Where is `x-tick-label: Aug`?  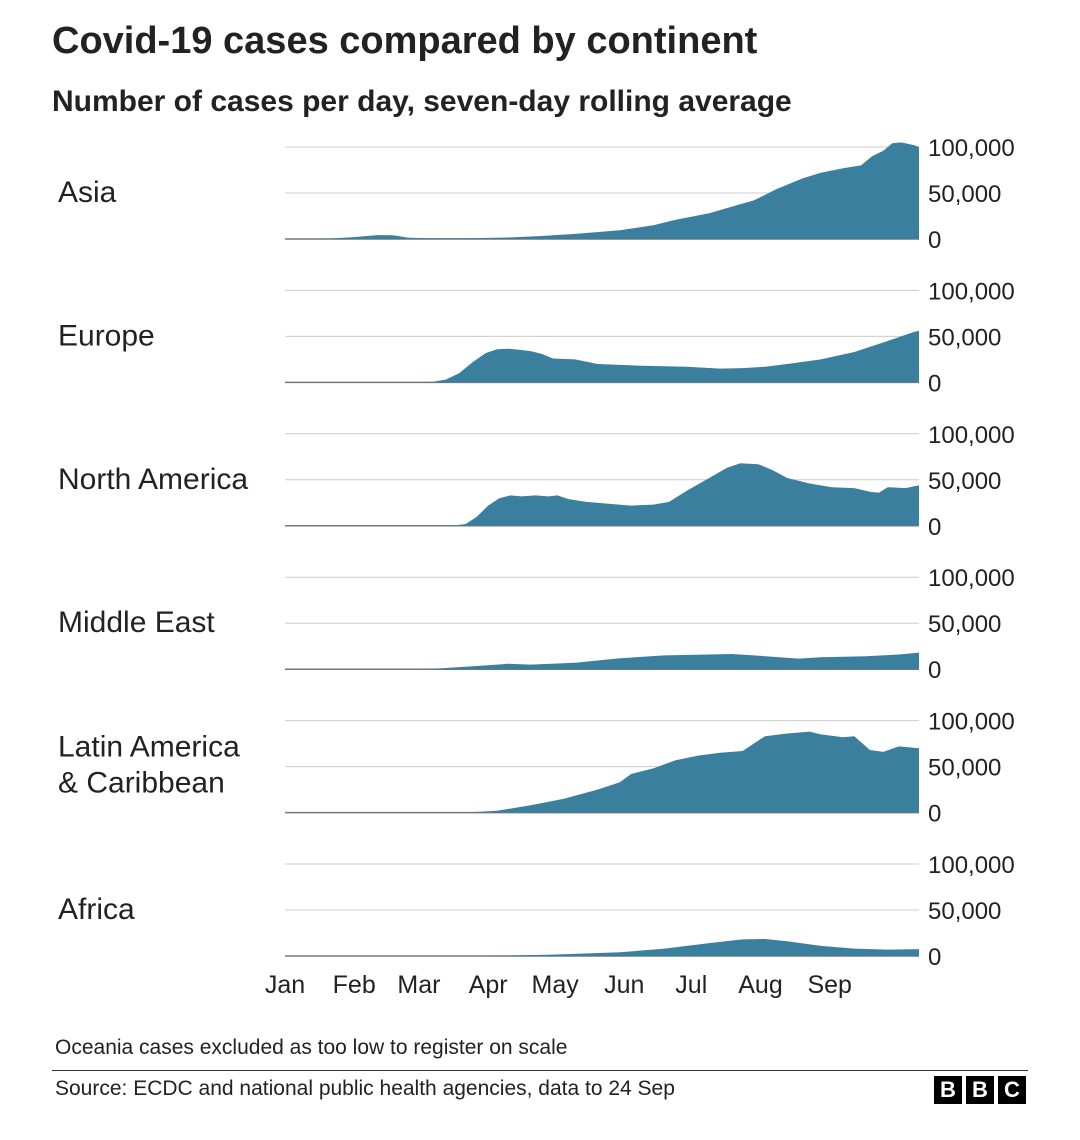 x-tick-label: Aug is located at coordinates (760, 985).